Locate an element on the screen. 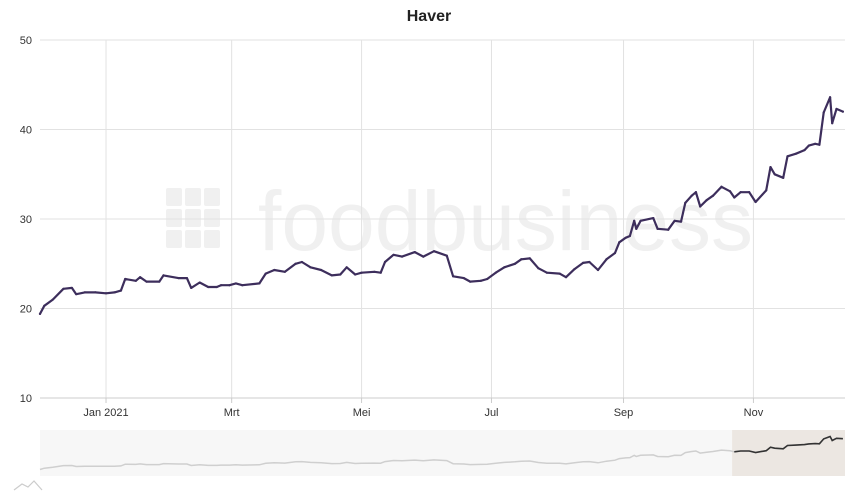 Image resolution: width=858 pixels, height=496 pixels. range-navigator is located at coordinates (429, 460).